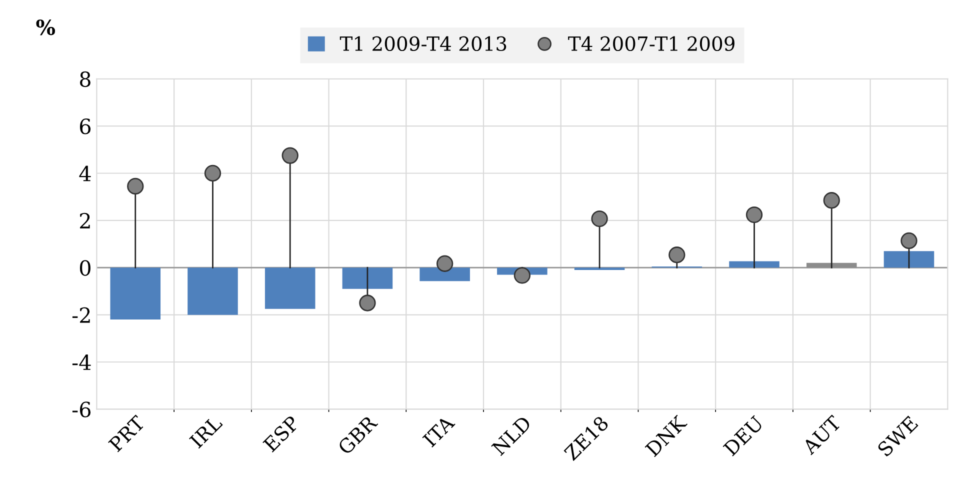 The width and height of the screenshot is (967, 493). I want to click on y-axis-title: %, so click(46, 27).